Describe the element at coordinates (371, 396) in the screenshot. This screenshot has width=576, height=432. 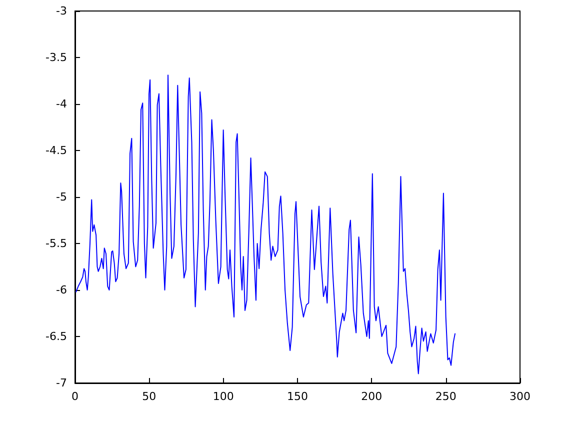
I see `x-tick-label: 200` at that location.